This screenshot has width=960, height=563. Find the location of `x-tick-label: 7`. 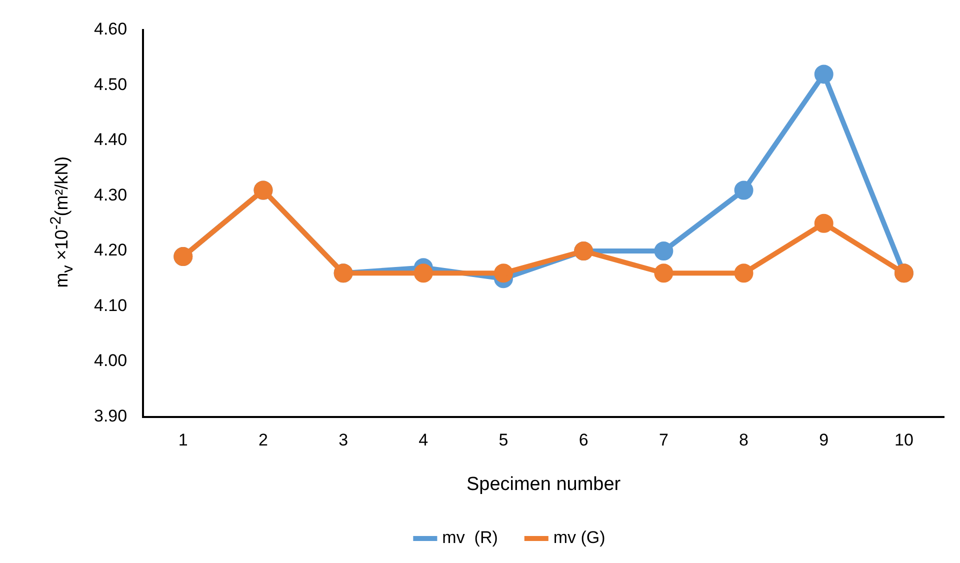

x-tick-label: 7 is located at coordinates (663, 440).